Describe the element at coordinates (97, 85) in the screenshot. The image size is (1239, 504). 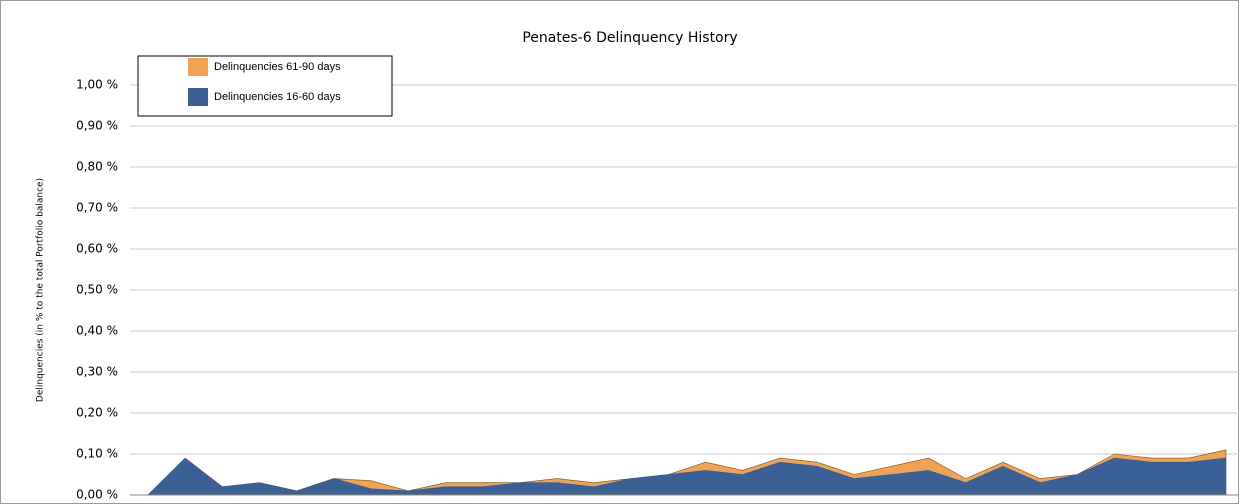
I see `y-tick-label: 1,00 %` at that location.